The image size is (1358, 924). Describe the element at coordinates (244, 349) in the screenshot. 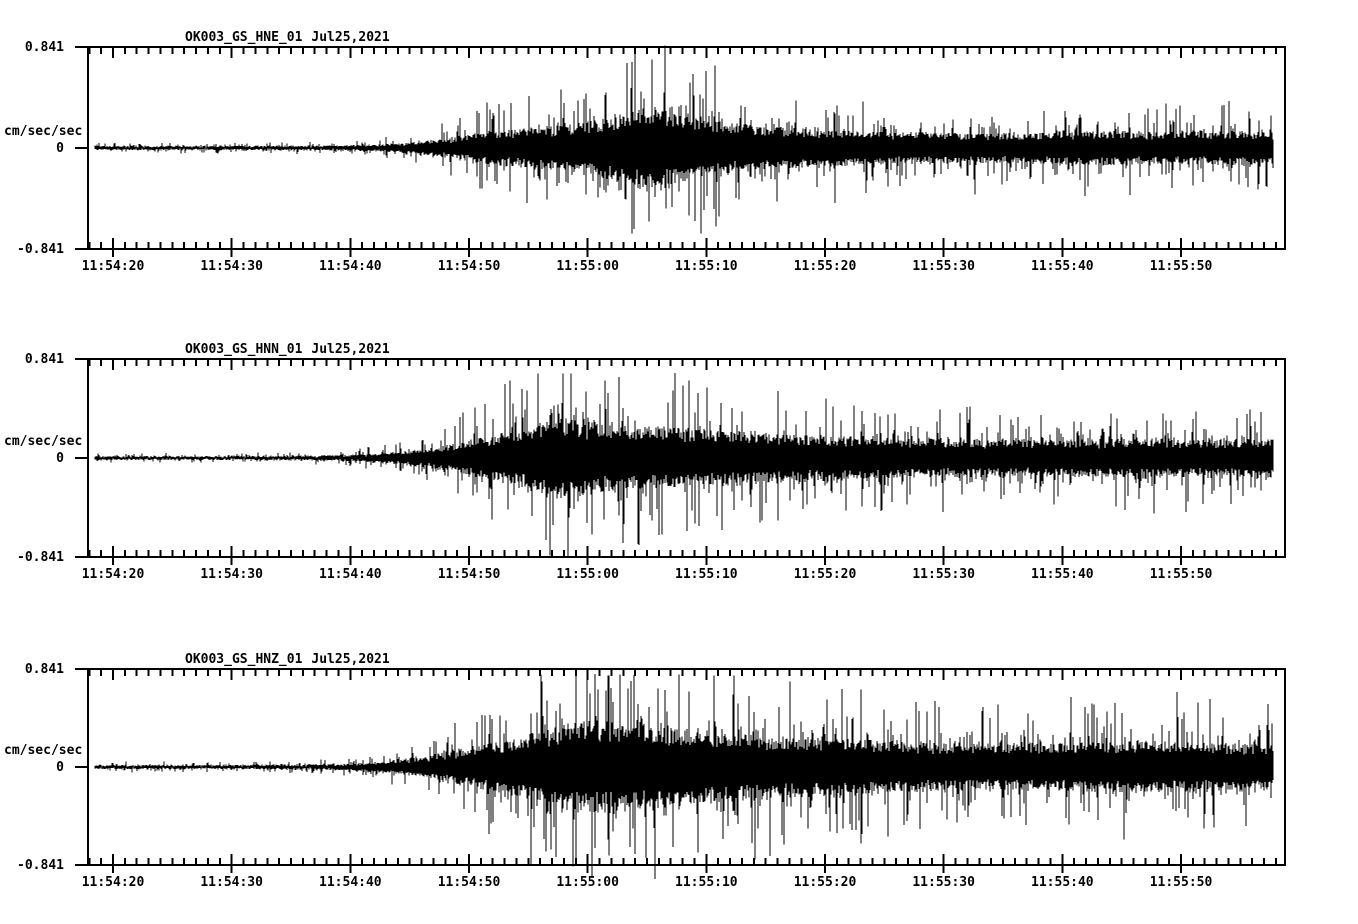

I see `panel-title-station: OK003_GS_HNN_01` at that location.